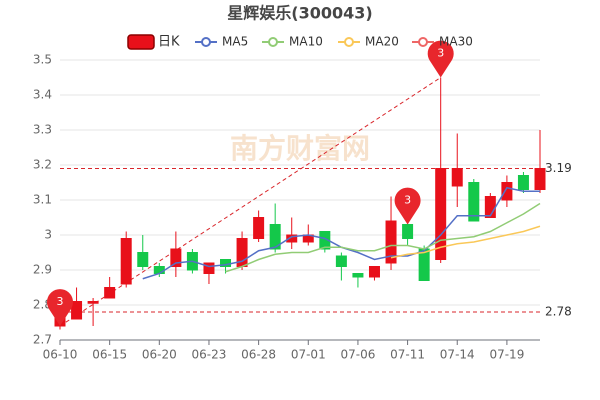  I want to click on x-tick-label: 06-23, so click(209, 355).